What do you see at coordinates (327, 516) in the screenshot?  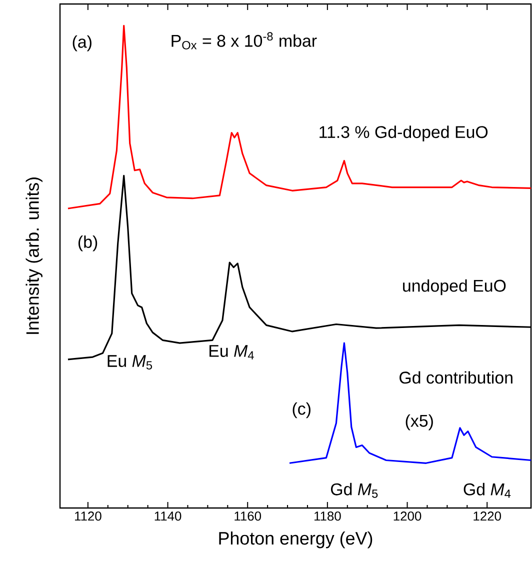 I see `x-tick-label: 1180` at bounding box center [327, 516].